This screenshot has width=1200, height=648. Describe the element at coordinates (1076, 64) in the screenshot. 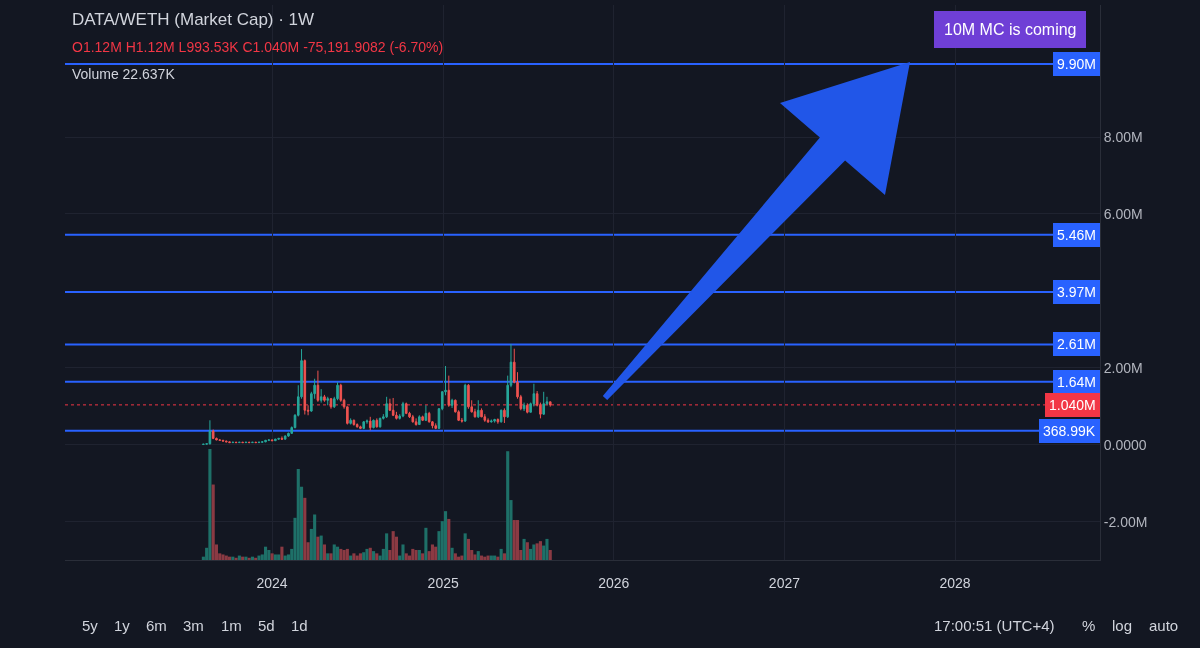

I see `ref-line-label: 9.90M` at that location.